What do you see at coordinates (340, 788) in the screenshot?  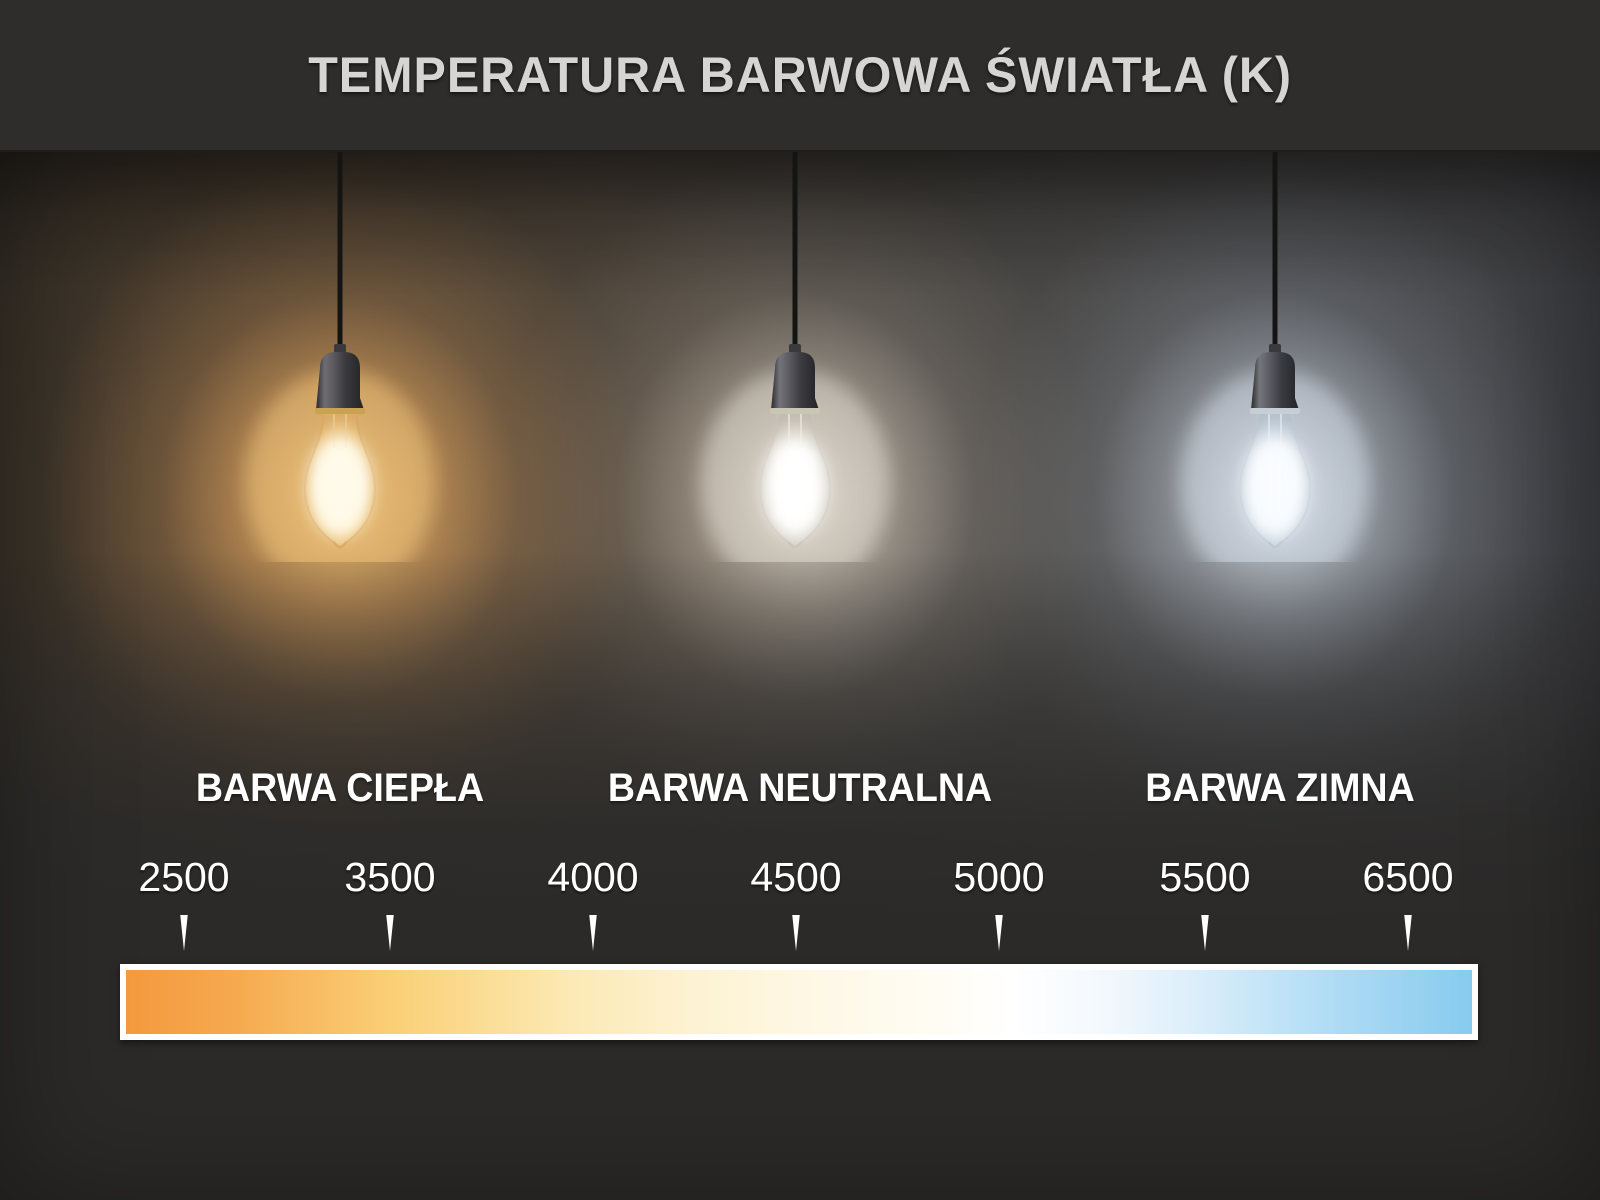 I see `column-label-warm: BARWA CIEPŁA` at bounding box center [340, 788].